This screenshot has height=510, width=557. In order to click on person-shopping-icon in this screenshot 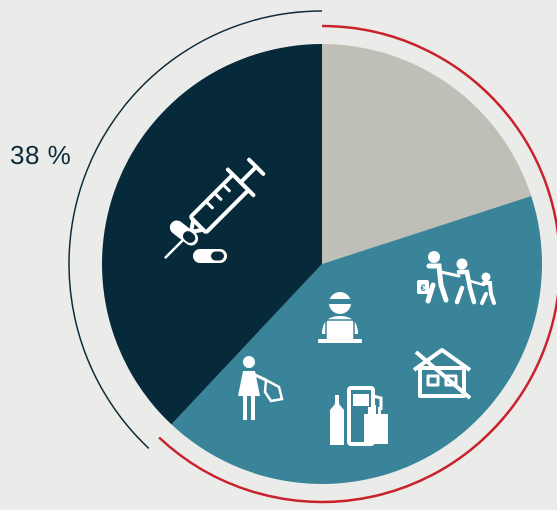, I will do `click(261, 388)`.